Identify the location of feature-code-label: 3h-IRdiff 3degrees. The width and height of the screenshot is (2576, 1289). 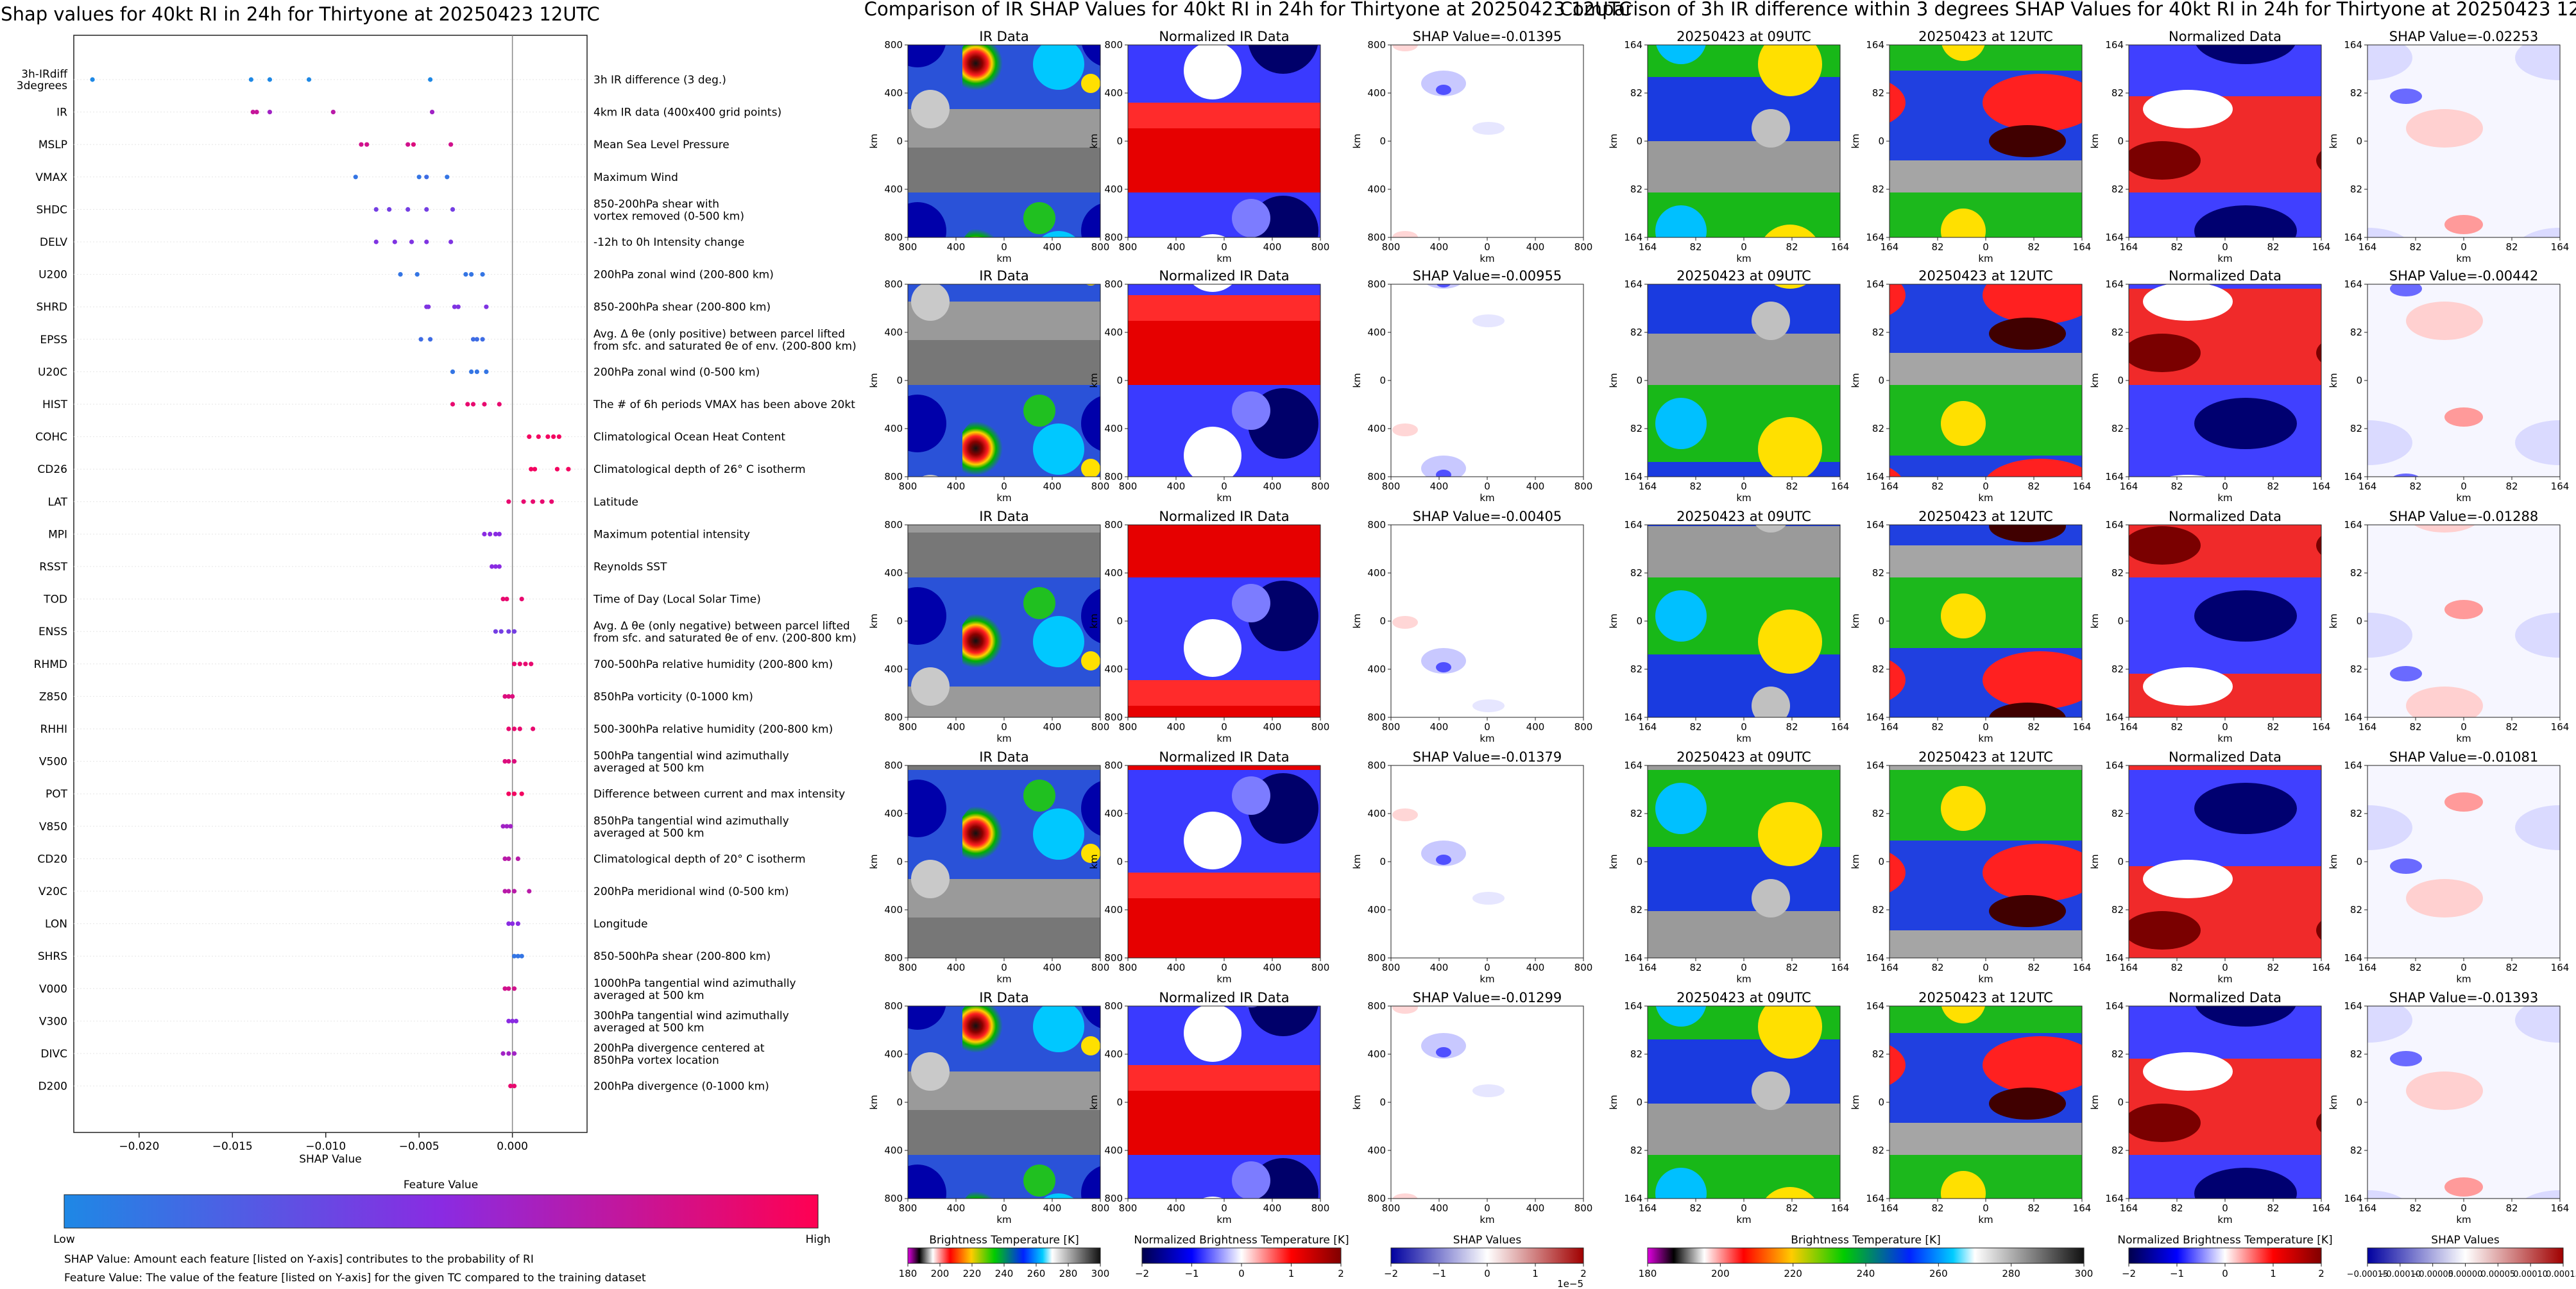
(43, 80).